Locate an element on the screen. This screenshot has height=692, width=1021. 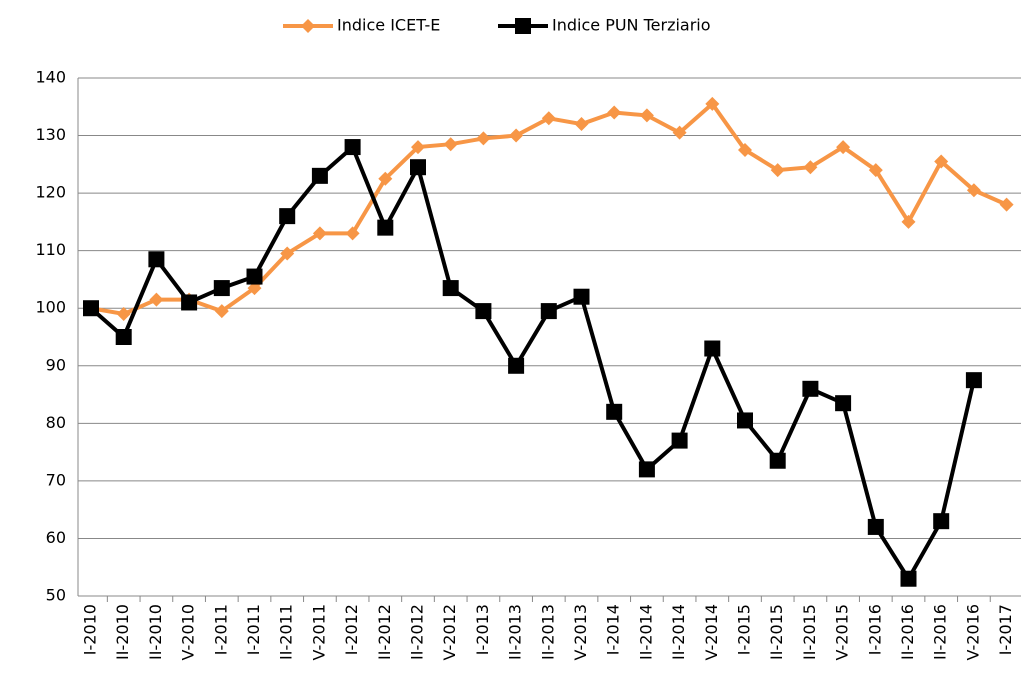
x-tick-label: I-2014 is located at coordinates (613, 629).